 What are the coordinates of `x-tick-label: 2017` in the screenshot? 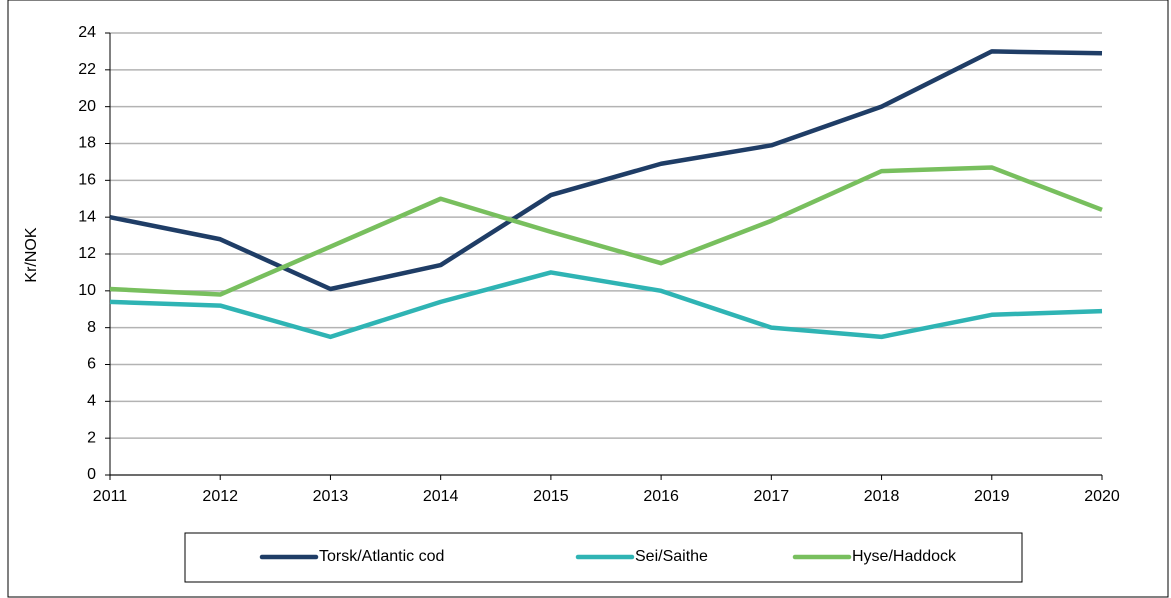 It's located at (772, 496).